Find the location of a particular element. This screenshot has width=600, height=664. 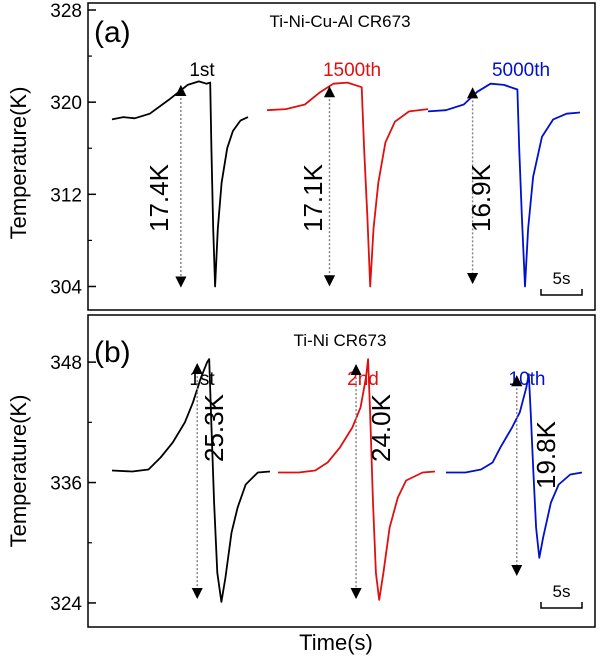

amplitude-label: 16.9K is located at coordinates (481, 197).